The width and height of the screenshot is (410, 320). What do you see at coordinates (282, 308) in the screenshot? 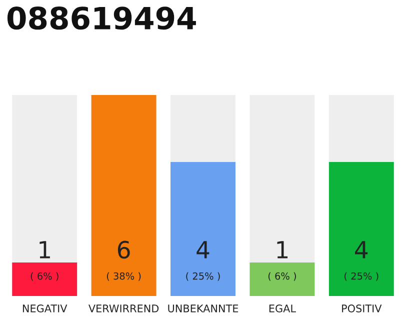
I see `x-tick-label: EGAL` at bounding box center [282, 308].